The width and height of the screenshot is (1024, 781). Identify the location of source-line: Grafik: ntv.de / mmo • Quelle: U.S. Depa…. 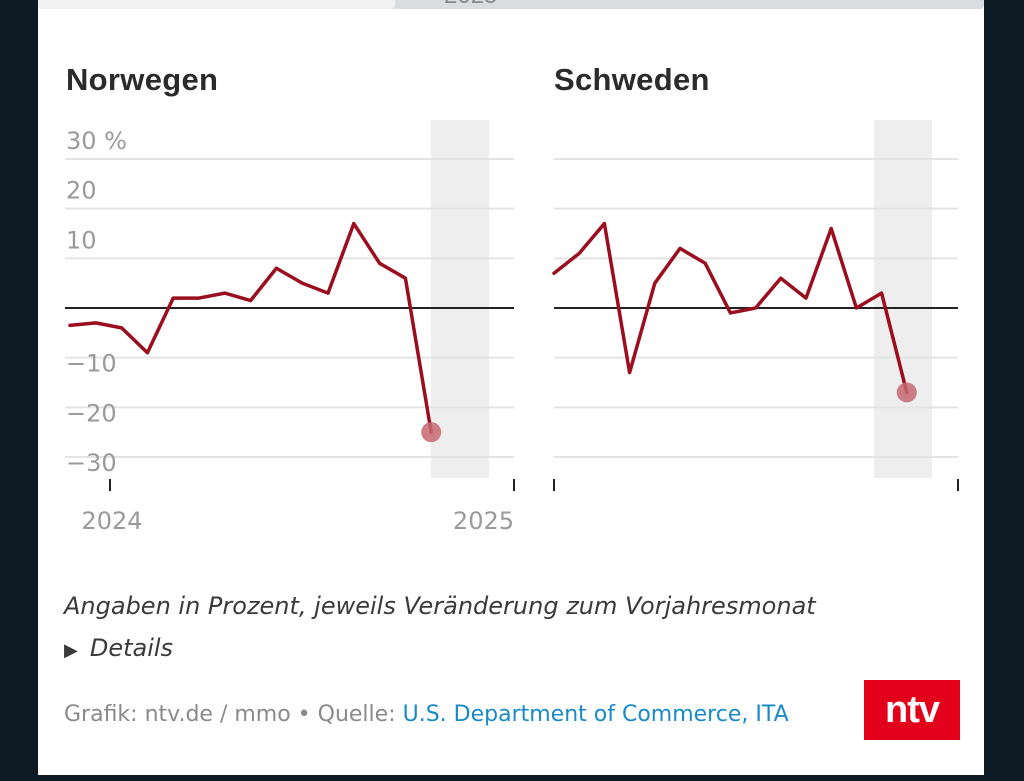
(426, 714).